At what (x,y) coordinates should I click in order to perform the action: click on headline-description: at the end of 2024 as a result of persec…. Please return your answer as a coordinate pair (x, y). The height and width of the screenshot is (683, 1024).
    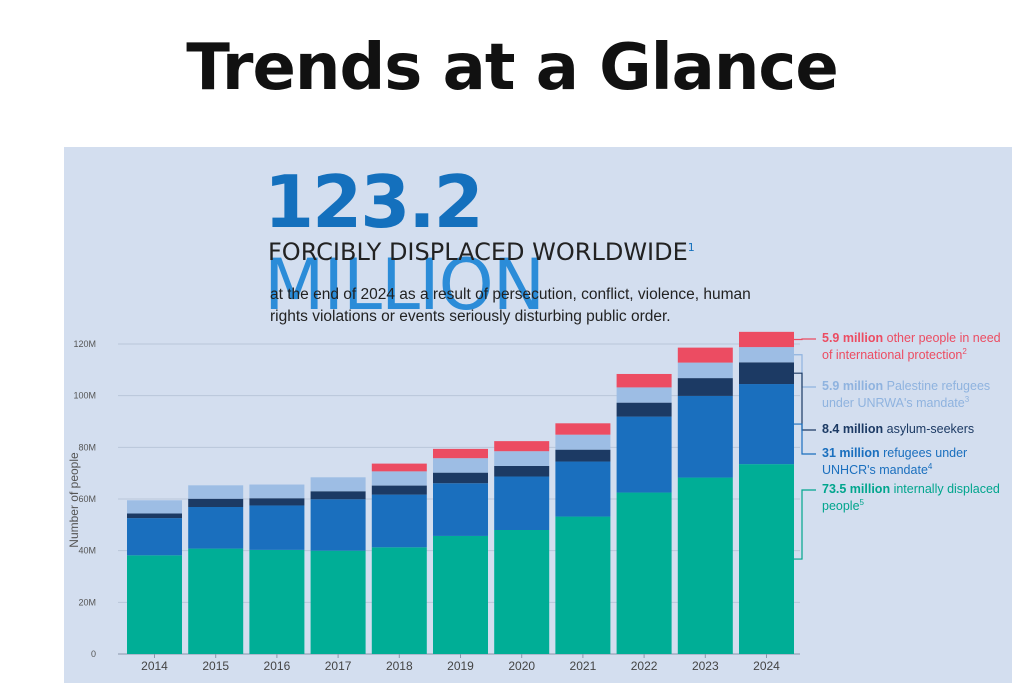
    Looking at the image, I should click on (510, 305).